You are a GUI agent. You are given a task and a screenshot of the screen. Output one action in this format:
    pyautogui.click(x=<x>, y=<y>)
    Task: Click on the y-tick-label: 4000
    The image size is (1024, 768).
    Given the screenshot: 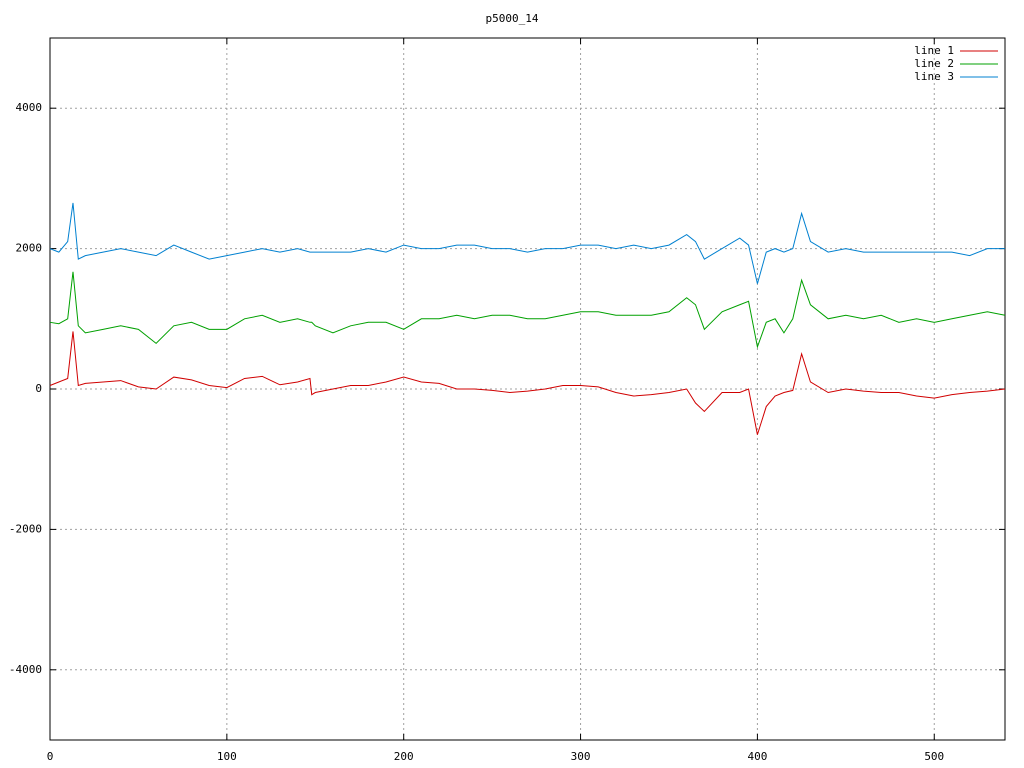 What is the action you would take?
    pyautogui.click(x=29, y=107)
    